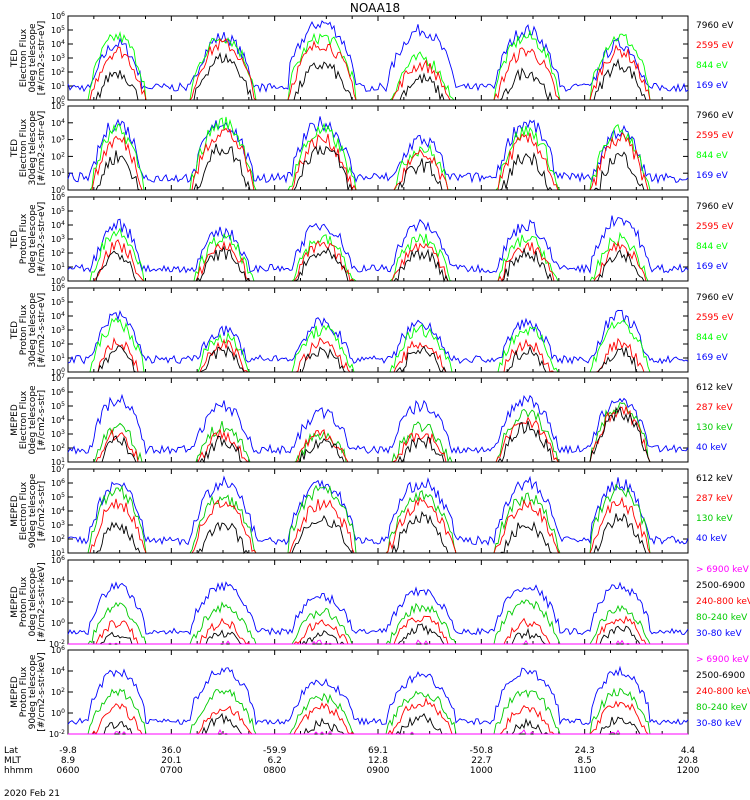 This screenshot has width=750, height=800. I want to click on chart-title: NOAA18, so click(375, 8).